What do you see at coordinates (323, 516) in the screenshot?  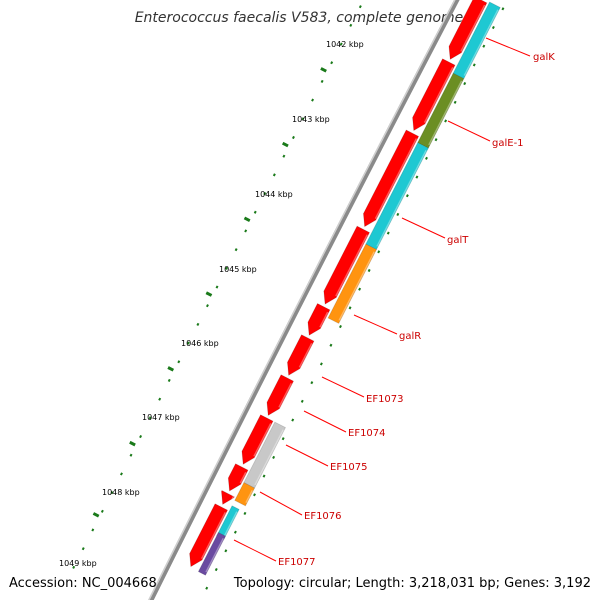 I see `gene-label-EF1076: EF1076` at bounding box center [323, 516].